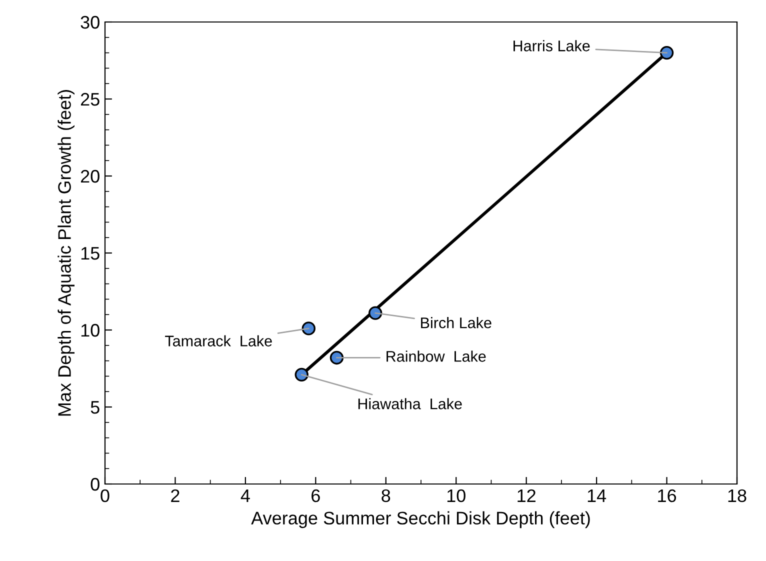  What do you see at coordinates (436, 356) in the screenshot?
I see `annotation: Rainbow Lake` at bounding box center [436, 356].